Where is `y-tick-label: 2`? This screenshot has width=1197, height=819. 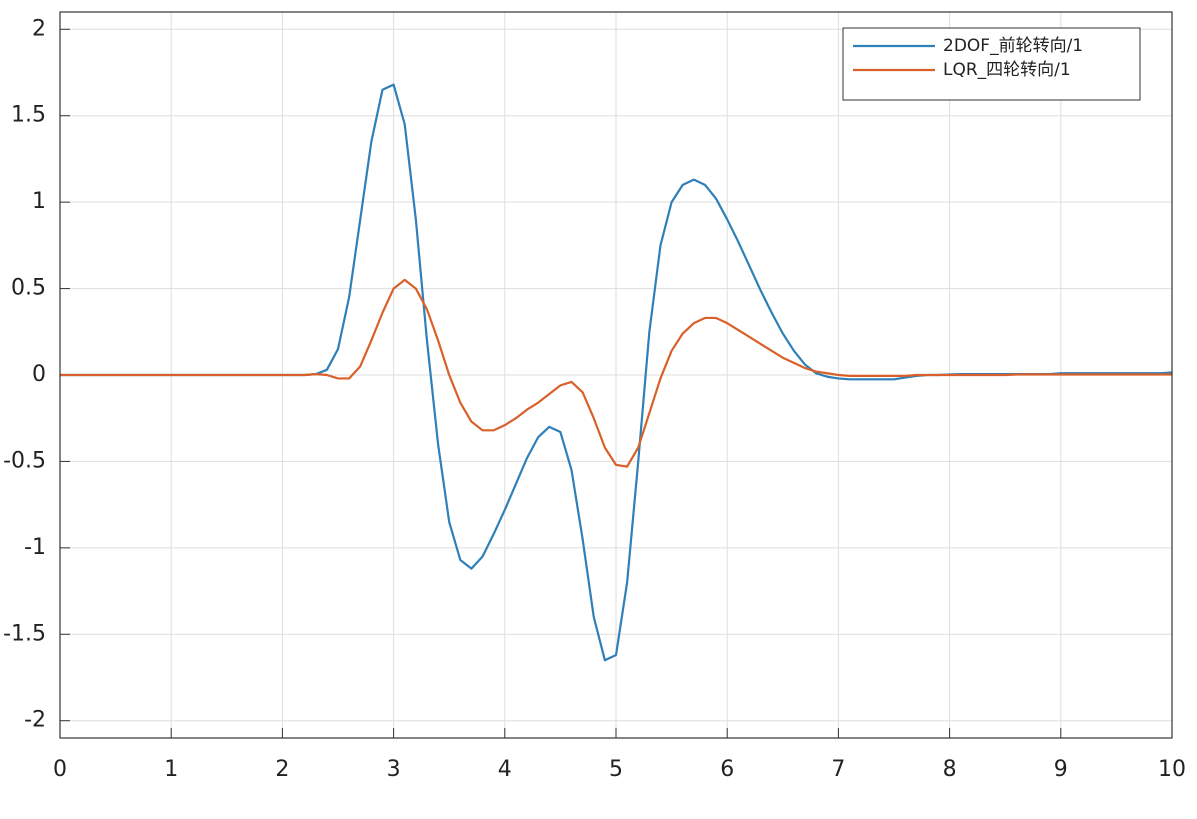
y-tick-label: 2 is located at coordinates (39, 28).